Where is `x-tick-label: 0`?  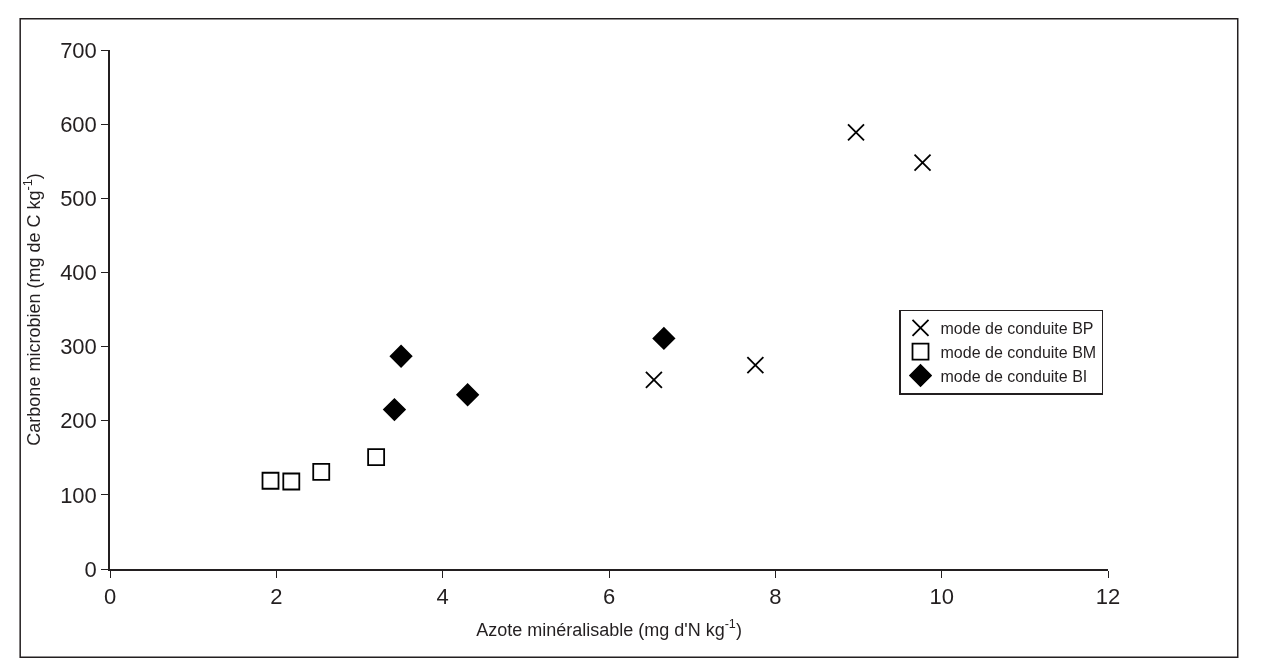 x-tick-label: 0 is located at coordinates (110, 597).